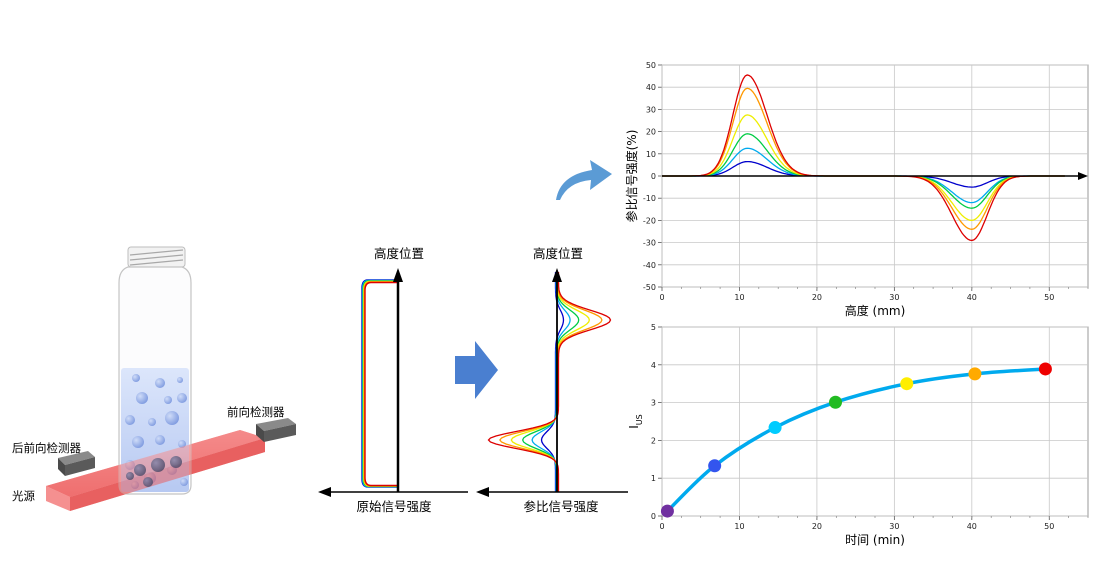 The image size is (1120, 569). I want to click on tick-label-y: 3, so click(653, 403).